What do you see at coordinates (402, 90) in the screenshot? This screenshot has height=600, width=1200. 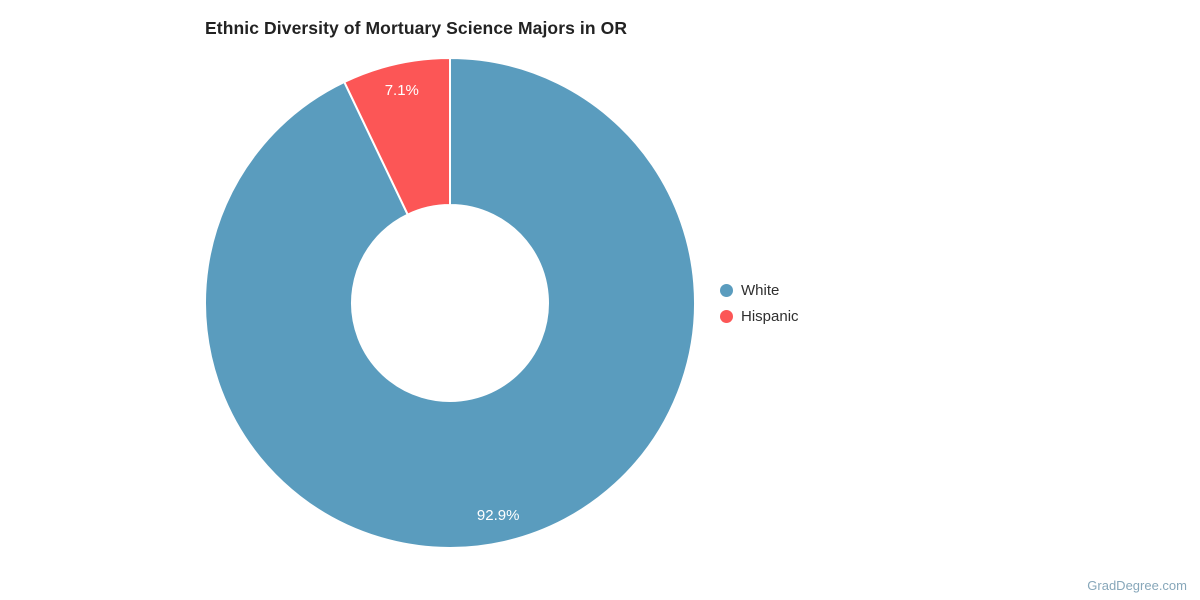 I see `slice-label-hispanic: 7.1%` at bounding box center [402, 90].